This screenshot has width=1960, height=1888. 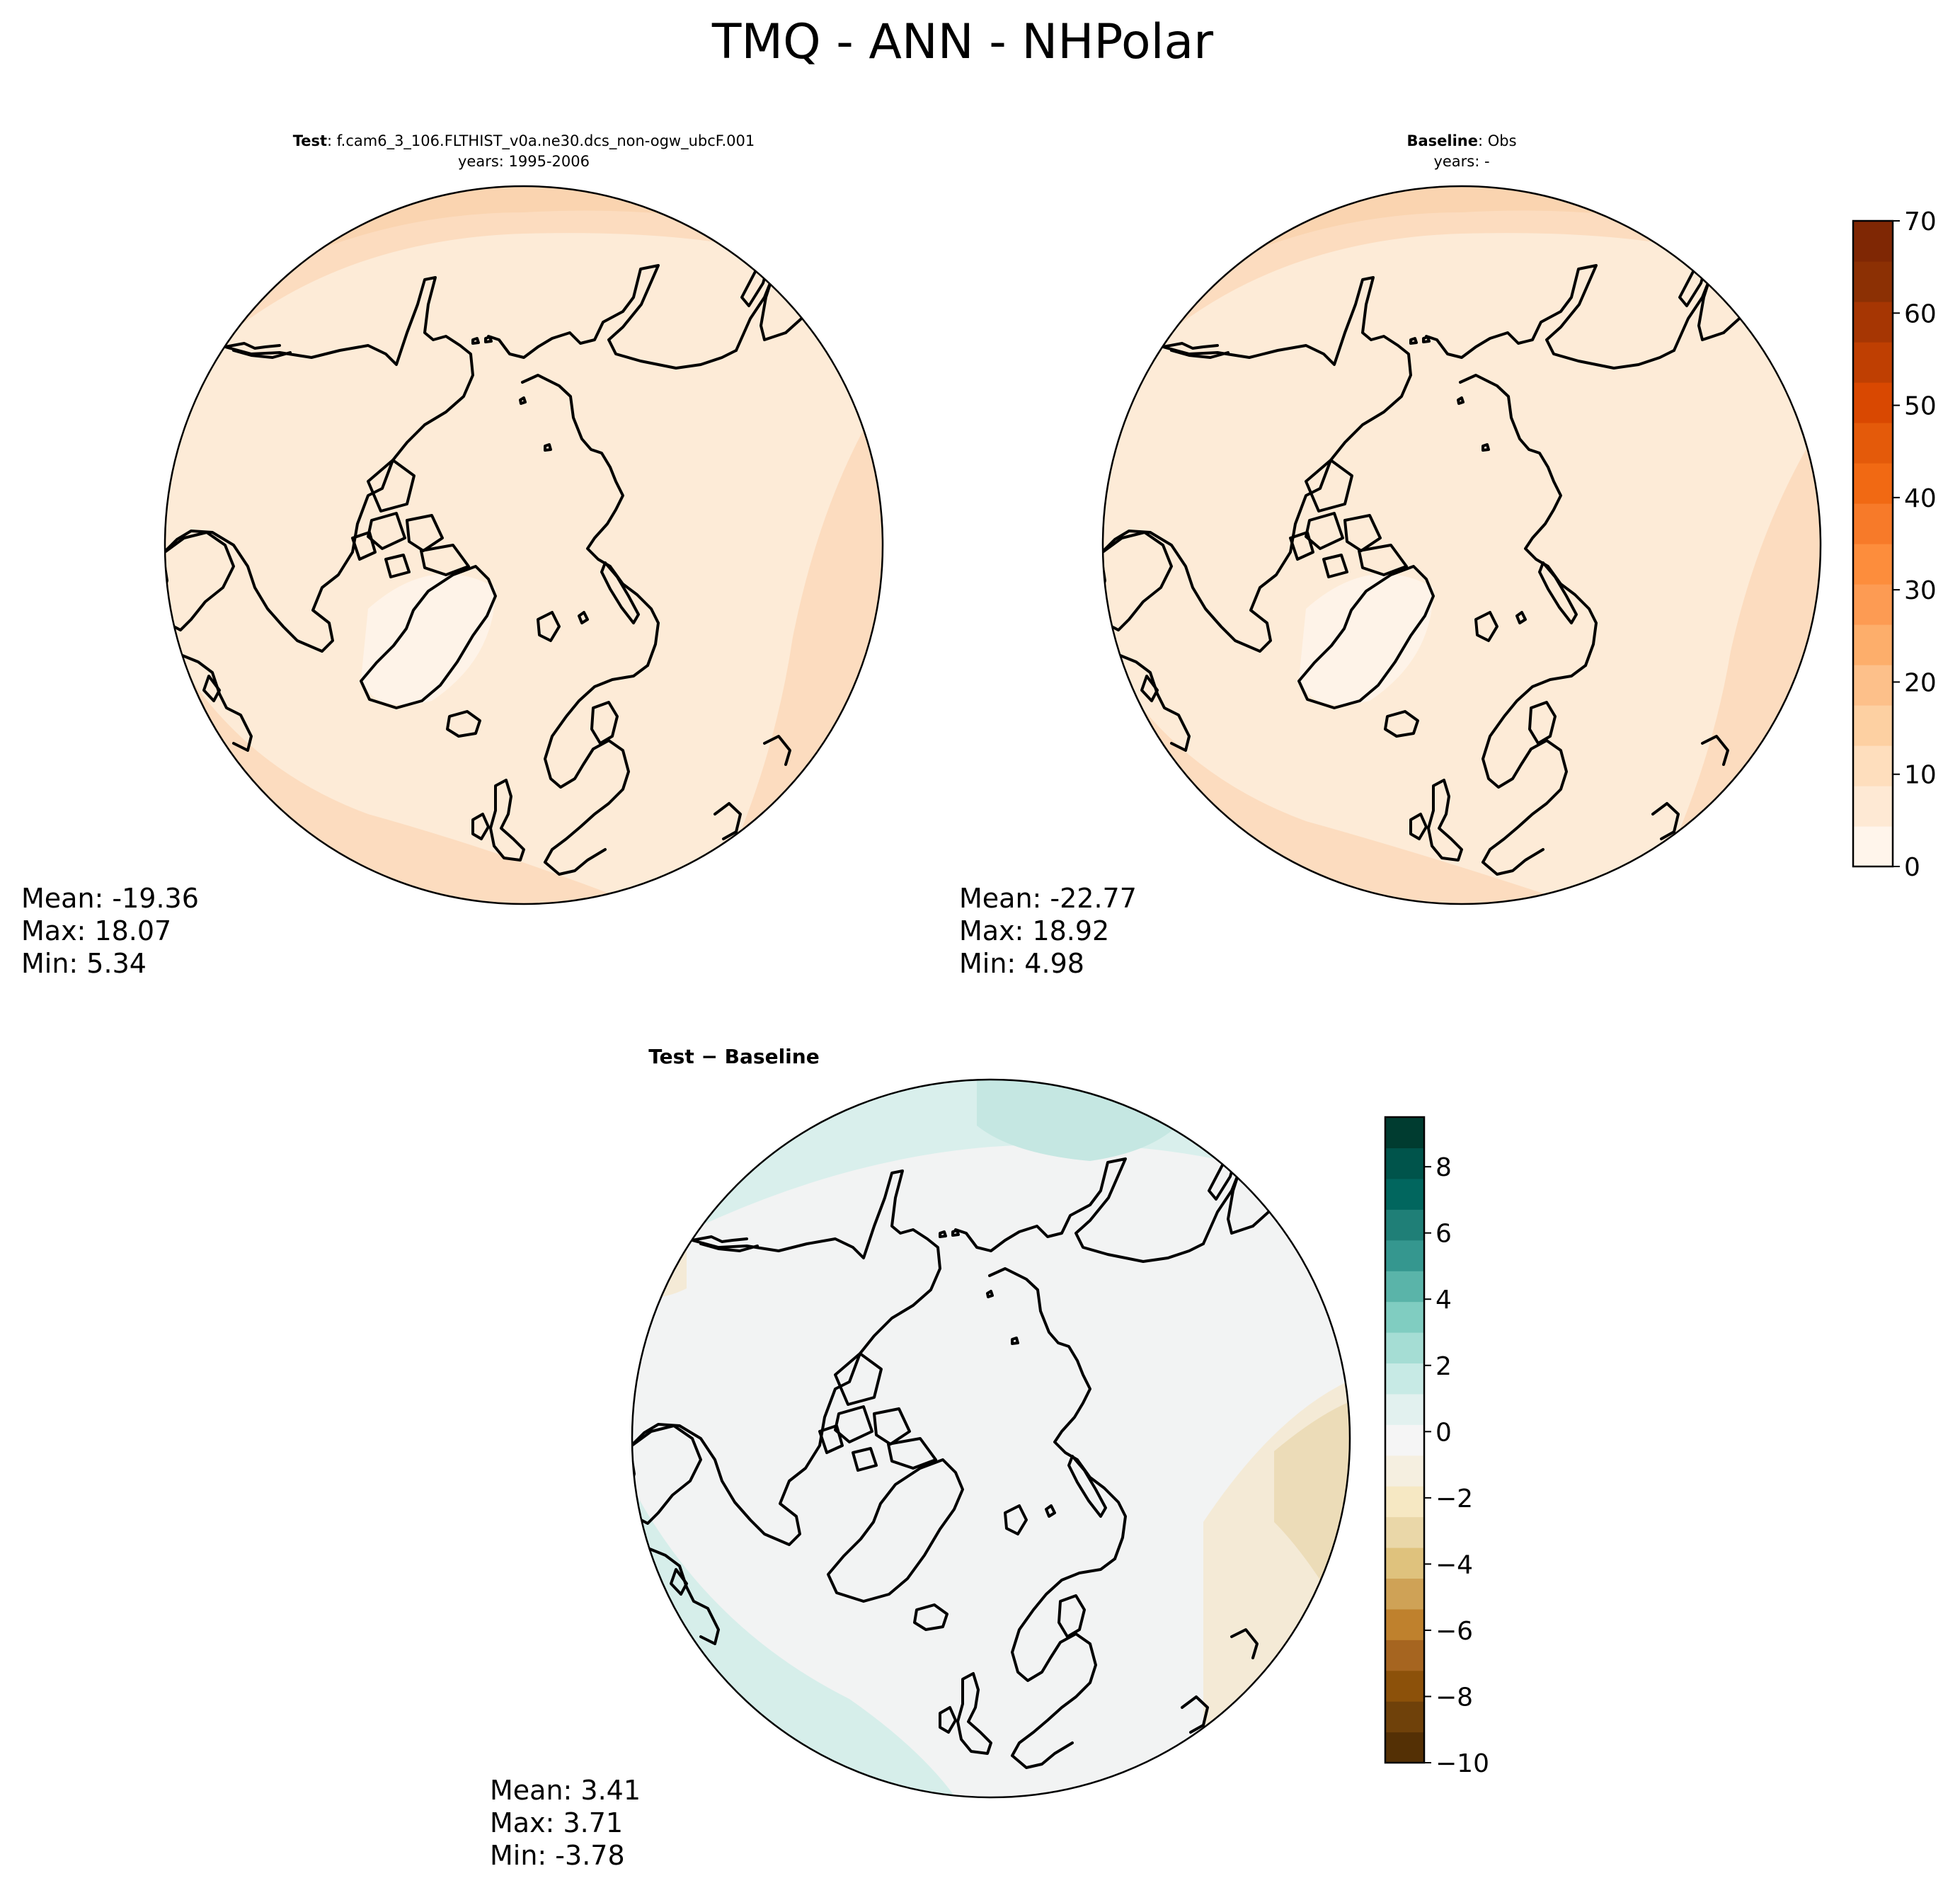 I want to click on map-baseline, so click(x=1462, y=545).